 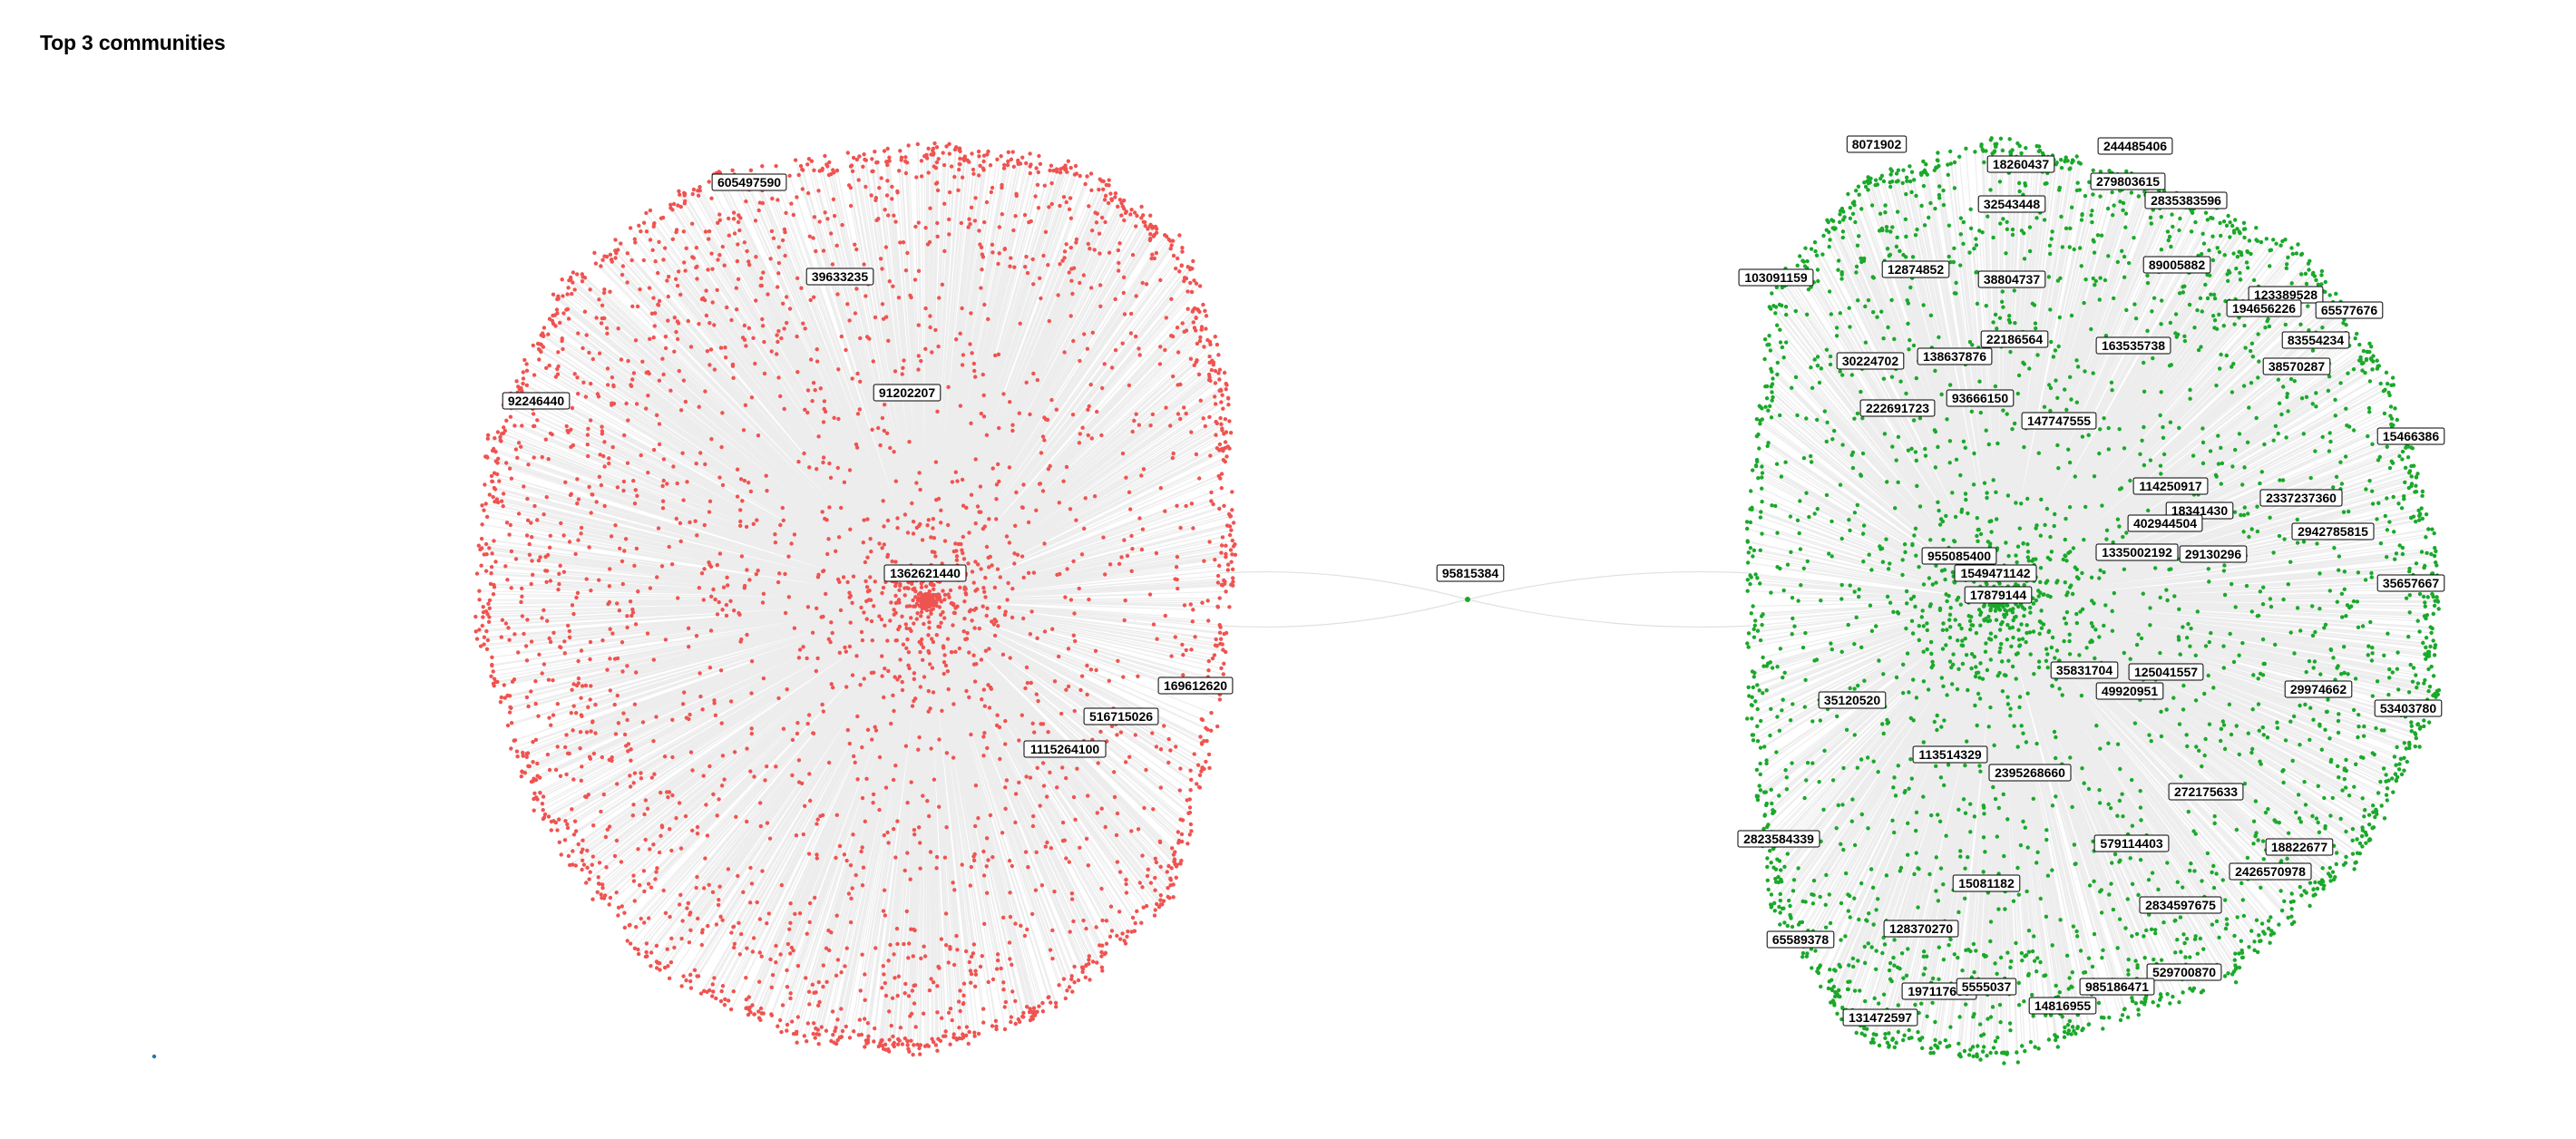 I want to click on node-label: 35657667, so click(x=2410, y=583).